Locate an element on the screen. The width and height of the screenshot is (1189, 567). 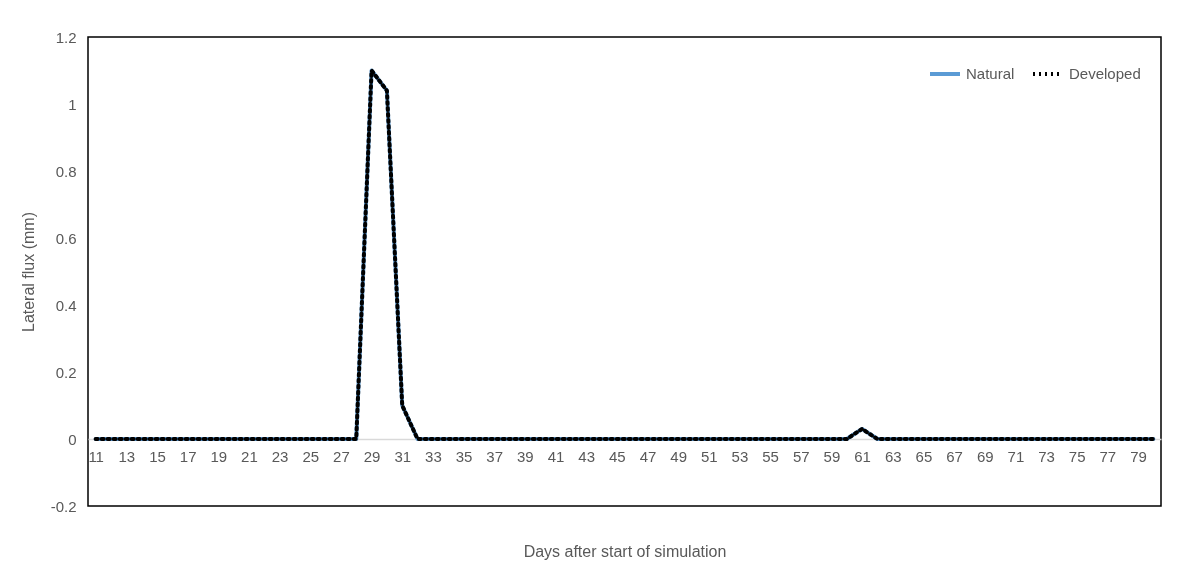
x-tick-label: 77 is located at coordinates (1108, 456).